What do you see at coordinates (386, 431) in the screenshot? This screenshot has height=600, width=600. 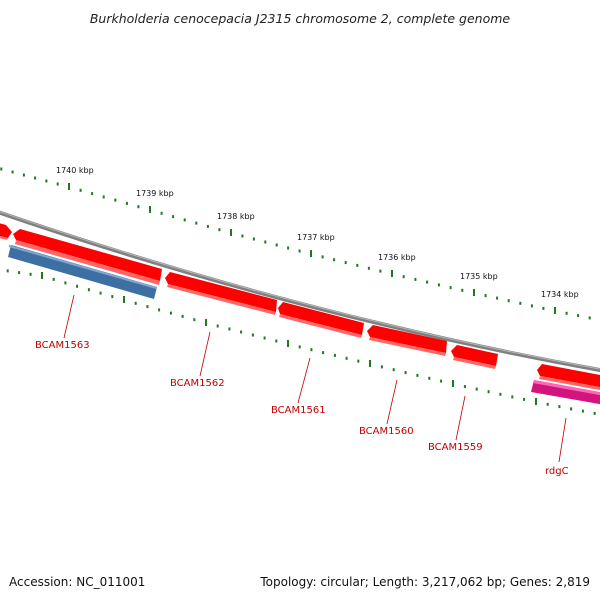 I see `gene-label-bcam1560: BCAM1560` at bounding box center [386, 431].